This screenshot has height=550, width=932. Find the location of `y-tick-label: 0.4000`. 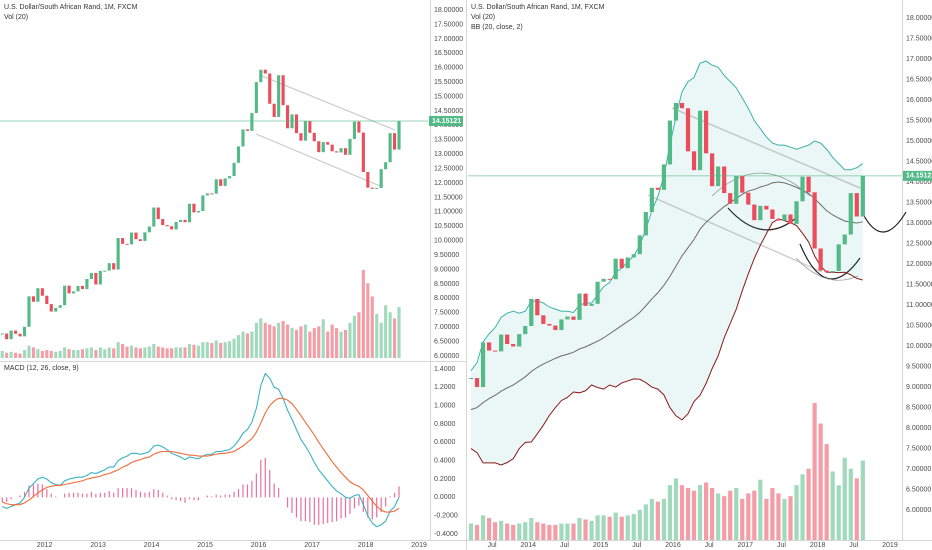

y-tick-label: 0.4000 is located at coordinates (445, 461).